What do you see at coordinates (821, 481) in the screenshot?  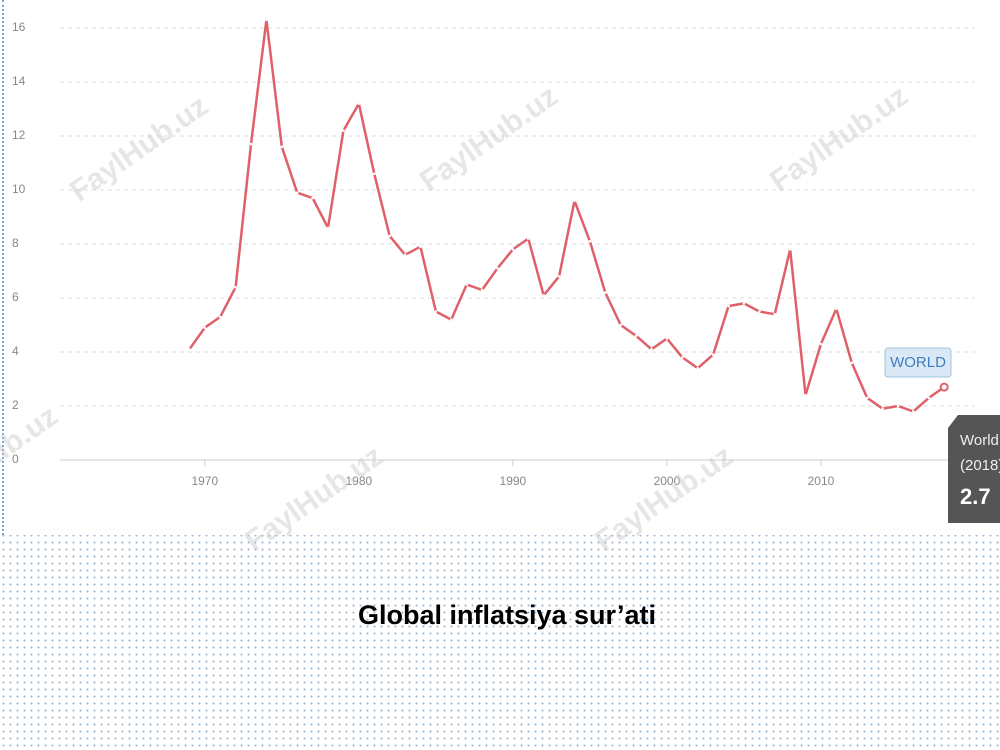 I see `x-tick-label: 2010` at bounding box center [821, 481].